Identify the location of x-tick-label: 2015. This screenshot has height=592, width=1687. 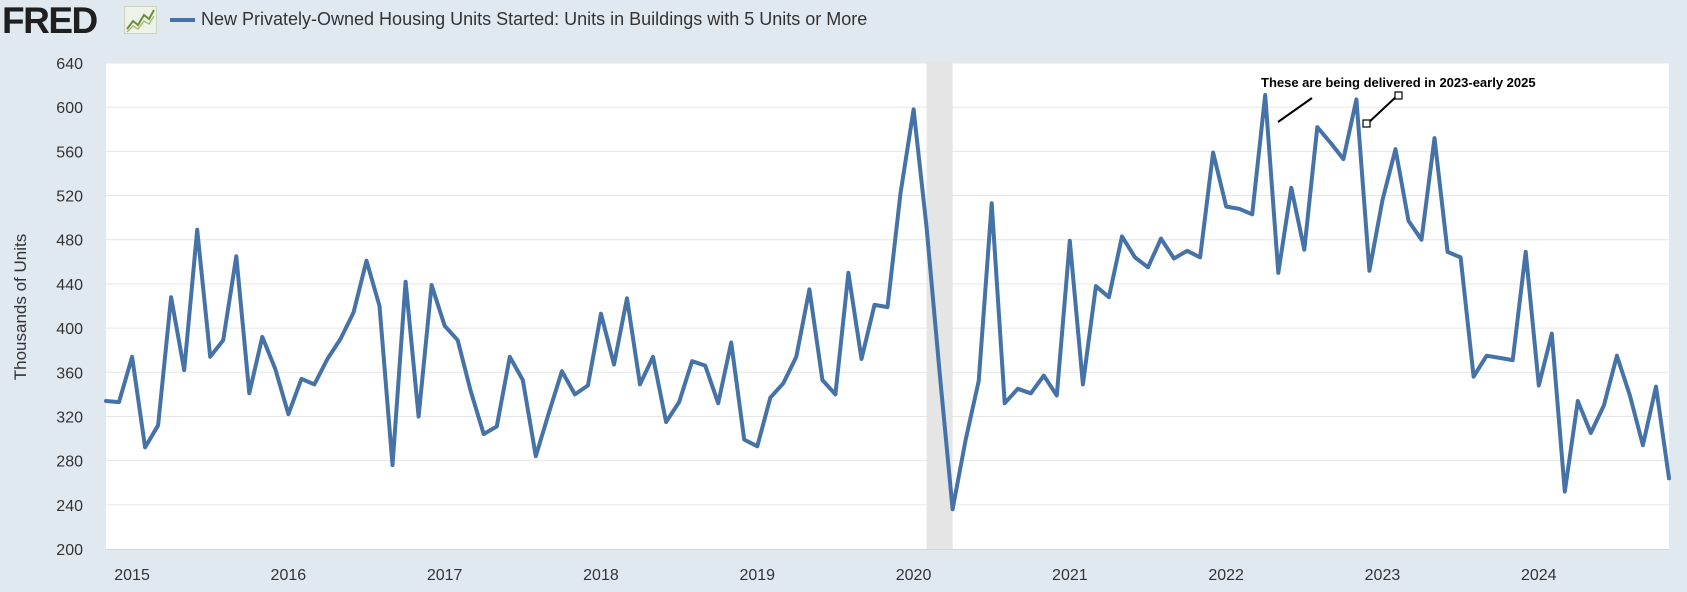
(132, 575).